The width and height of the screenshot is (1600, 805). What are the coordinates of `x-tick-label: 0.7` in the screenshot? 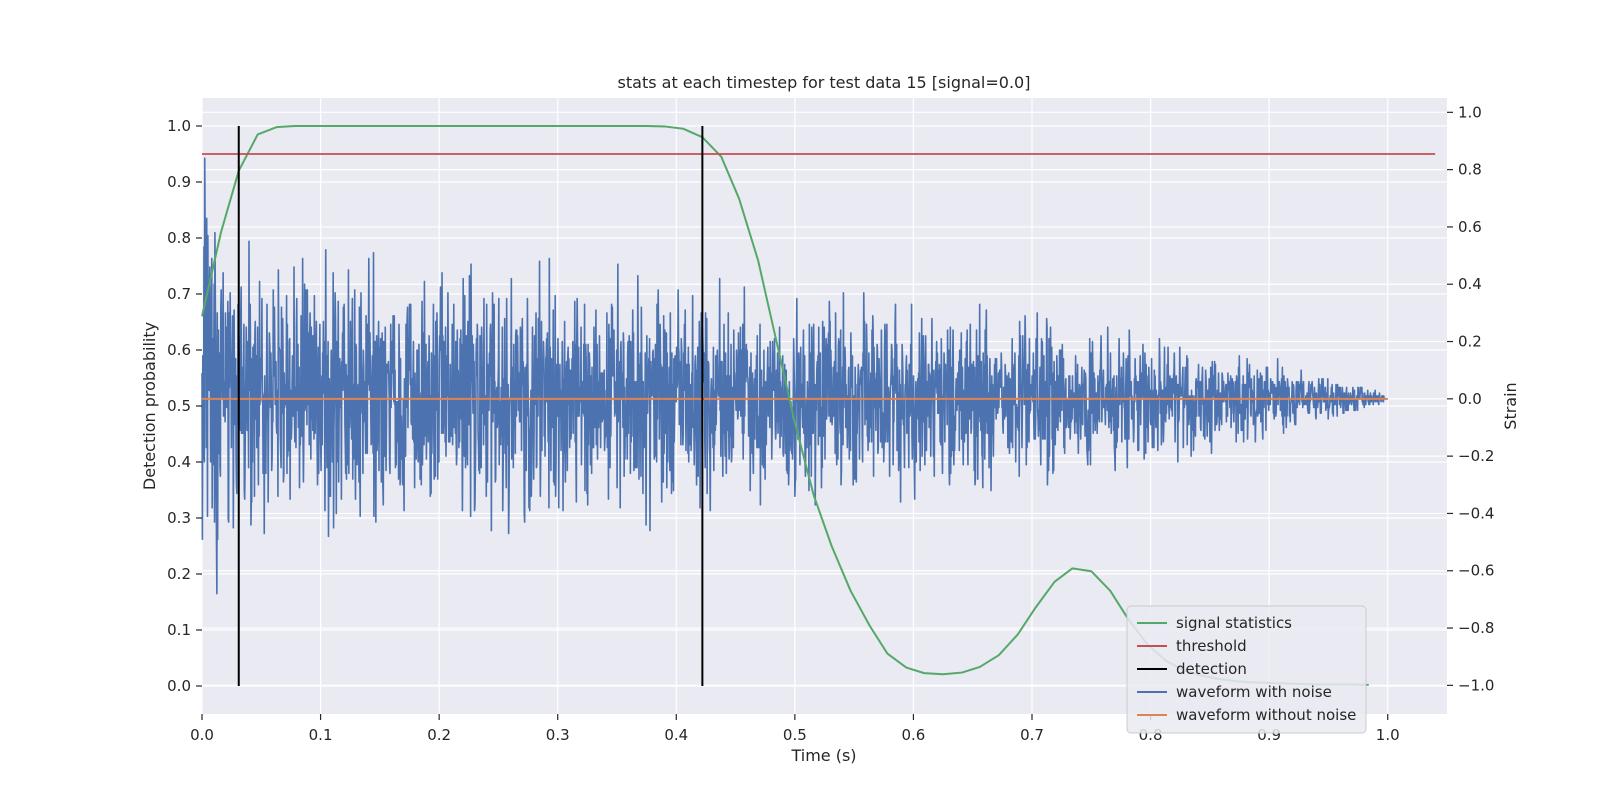 It's located at (1032, 735).